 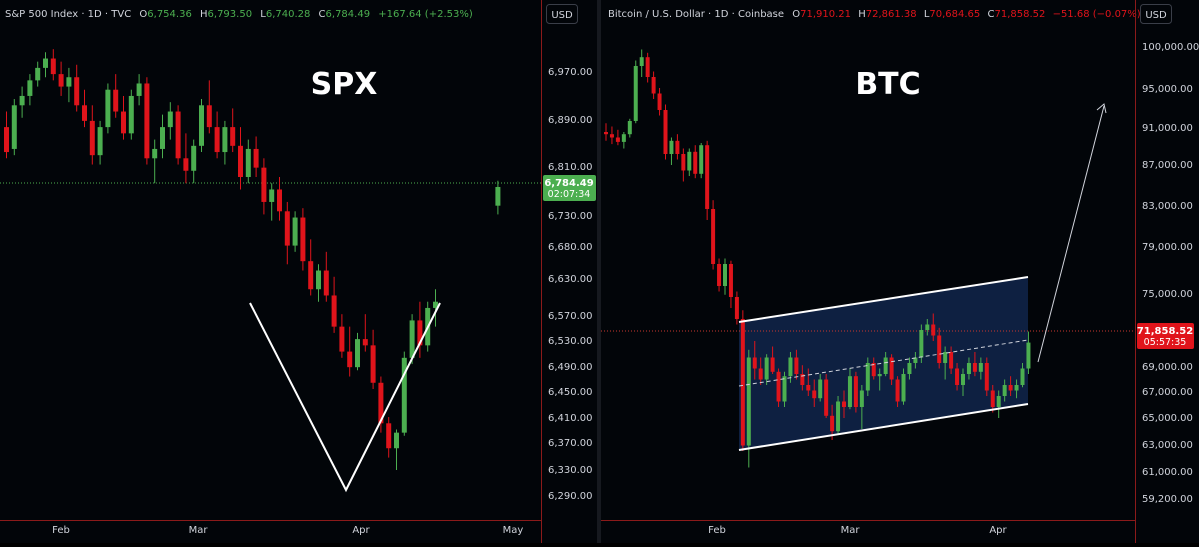 I want to click on btc-price-tick-label: 75,000.00, so click(x=1167, y=294).